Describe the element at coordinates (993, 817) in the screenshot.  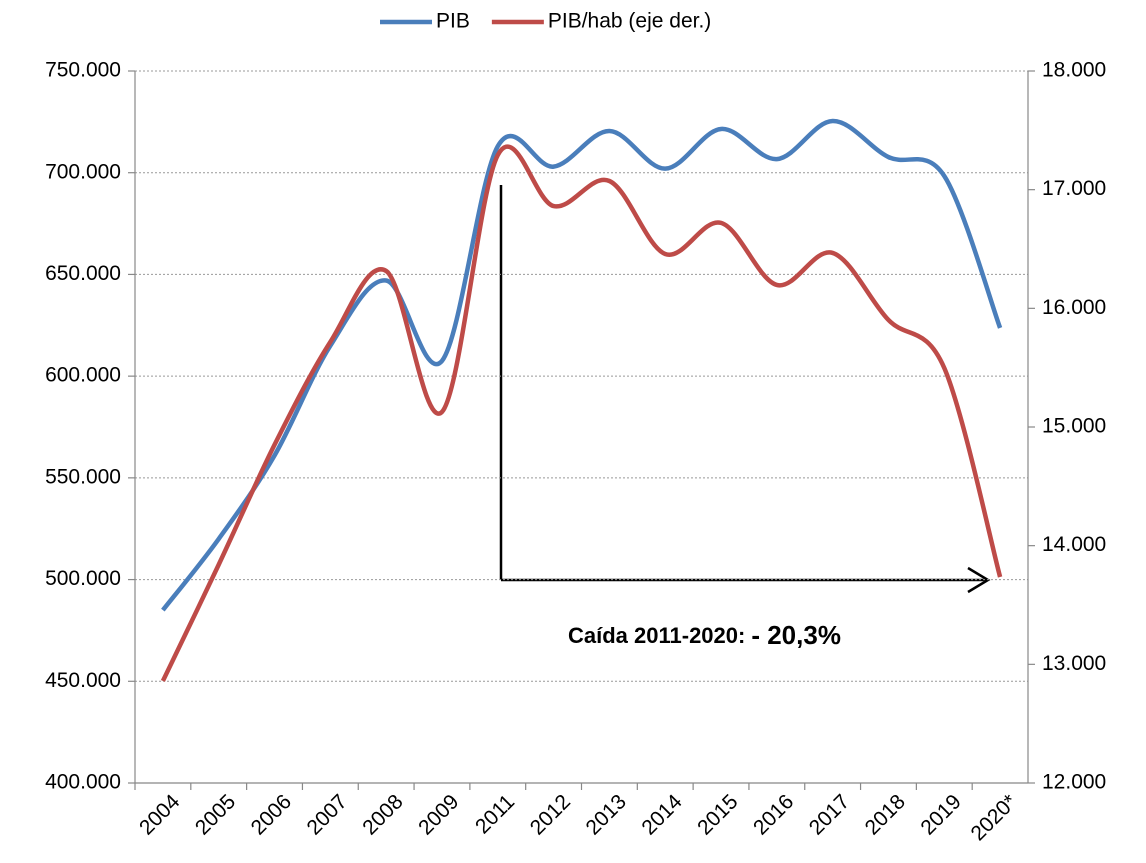
I see `x-tick-label: 2020*` at that location.